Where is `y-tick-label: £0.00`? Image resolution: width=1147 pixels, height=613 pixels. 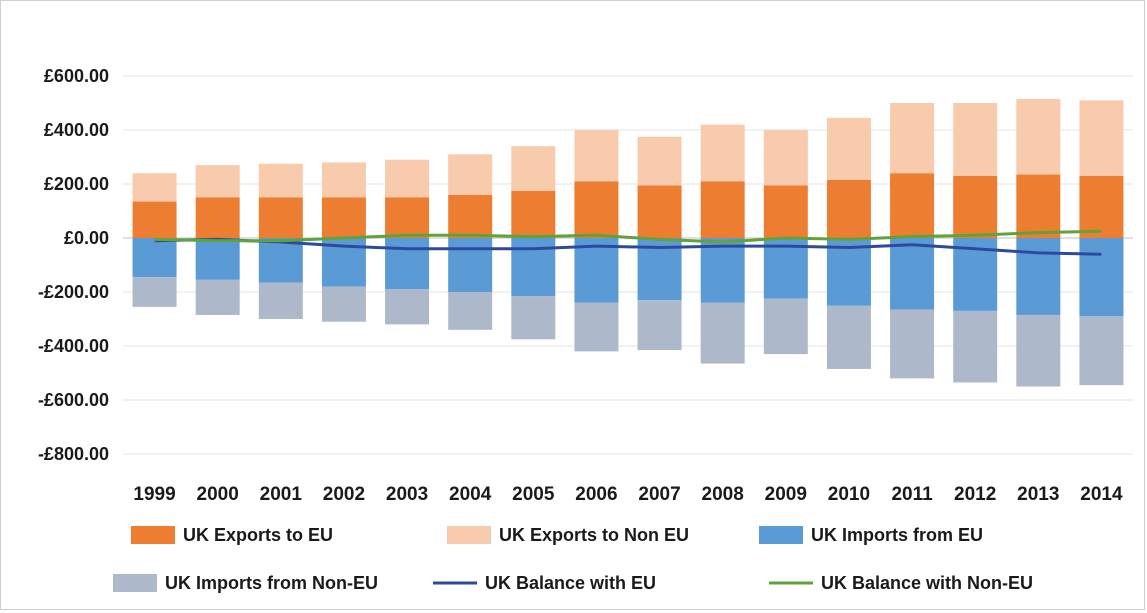 y-tick-label: £0.00 is located at coordinates (86, 238).